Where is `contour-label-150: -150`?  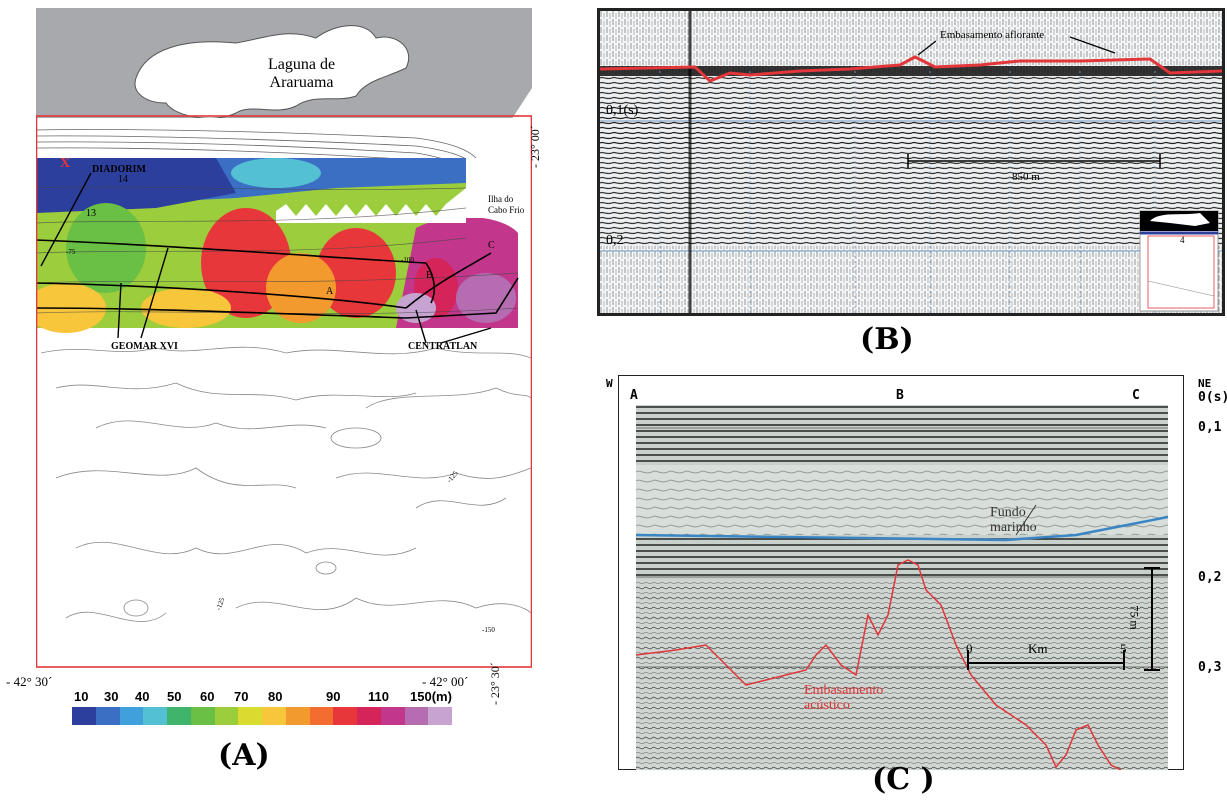
contour-label-150: -150 is located at coordinates (488, 630).